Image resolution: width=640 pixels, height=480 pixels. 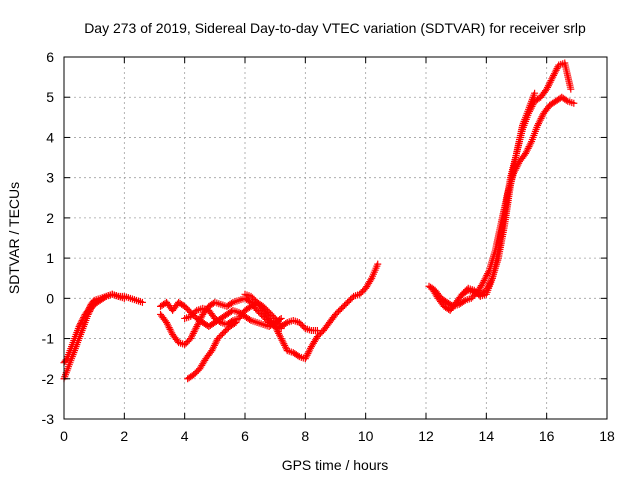 What do you see at coordinates (48, 379) in the screenshot?
I see `y-tick-label: -2` at bounding box center [48, 379].